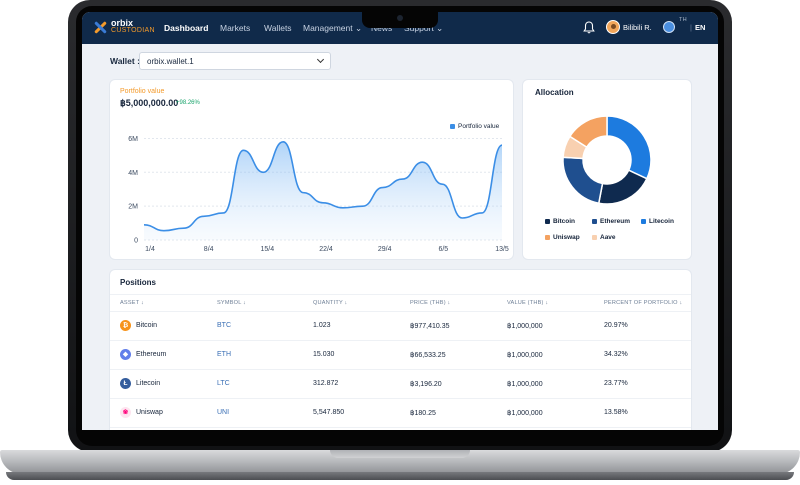  What do you see at coordinates (125, 383) in the screenshot?
I see `litecoin-icon: Ł` at bounding box center [125, 383].